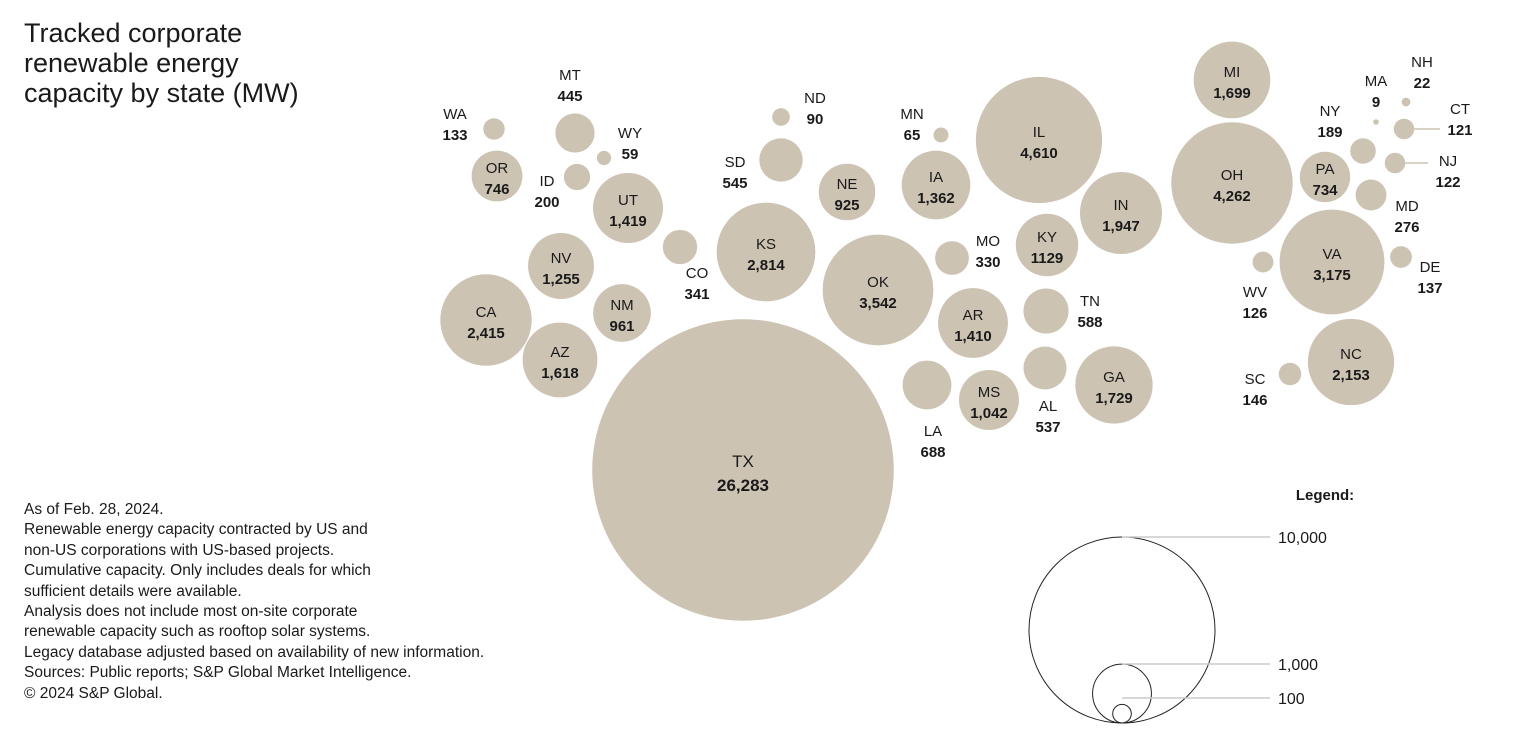 This screenshot has width=1516, height=754. What do you see at coordinates (1325, 169) in the screenshot?
I see `state-label: PA` at bounding box center [1325, 169].